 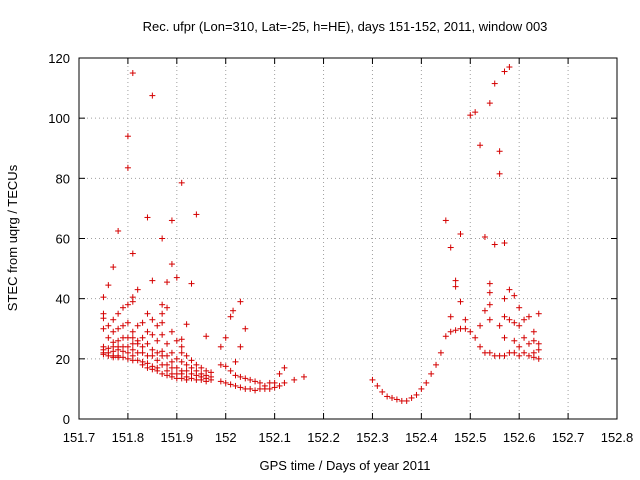 I want to click on x-axis-label: GPS time / Days of year 2011, so click(x=345, y=465).